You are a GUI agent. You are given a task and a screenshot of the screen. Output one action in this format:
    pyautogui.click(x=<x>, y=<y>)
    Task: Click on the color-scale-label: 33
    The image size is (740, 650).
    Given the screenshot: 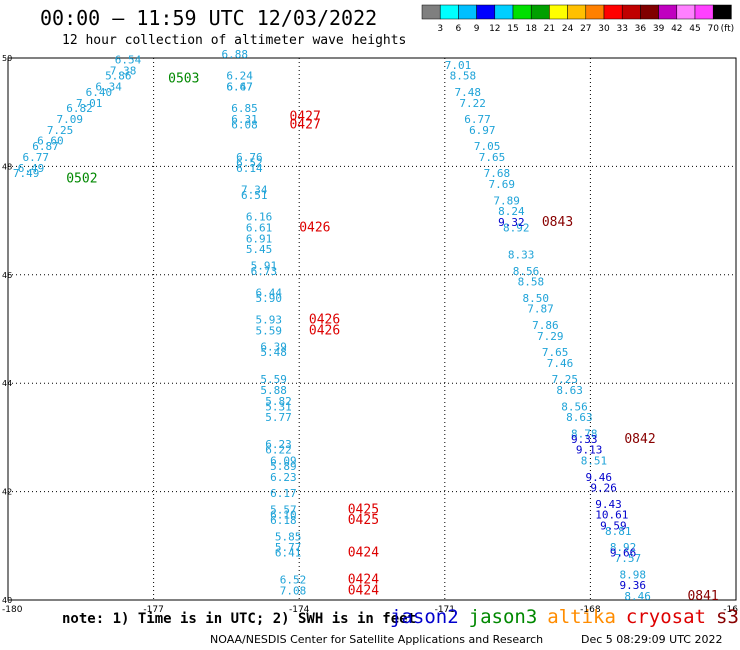 What is the action you would take?
    pyautogui.click(x=621, y=29)
    